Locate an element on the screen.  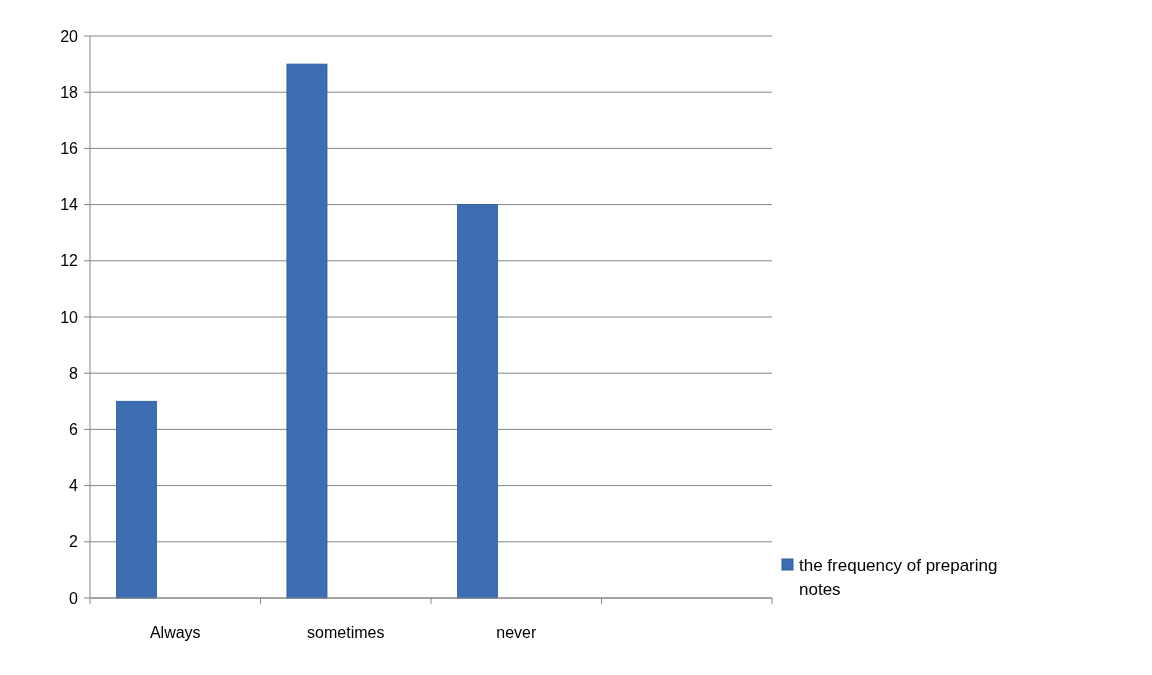
y-tick-label: 10 is located at coordinates (69, 317).